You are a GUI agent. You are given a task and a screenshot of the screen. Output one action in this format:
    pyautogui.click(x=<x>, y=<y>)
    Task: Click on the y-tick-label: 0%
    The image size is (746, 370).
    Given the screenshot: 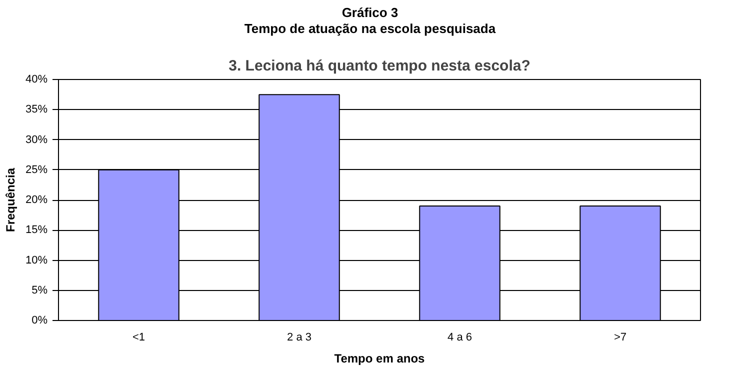 What is the action you would take?
    pyautogui.click(x=40, y=320)
    